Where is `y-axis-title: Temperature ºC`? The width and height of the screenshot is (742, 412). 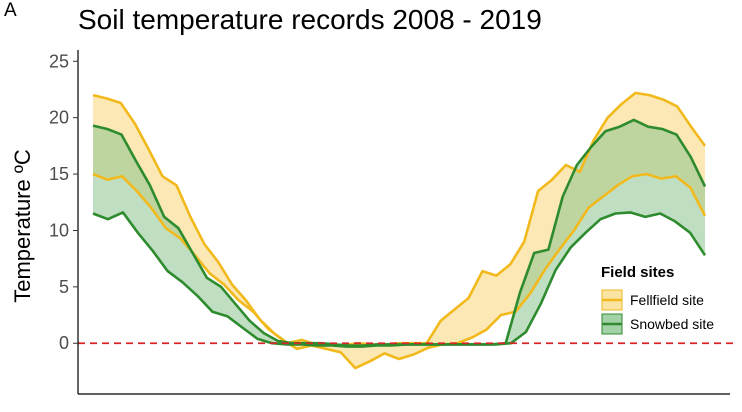
y-axis-title: Temperature ºC is located at coordinates (22, 226).